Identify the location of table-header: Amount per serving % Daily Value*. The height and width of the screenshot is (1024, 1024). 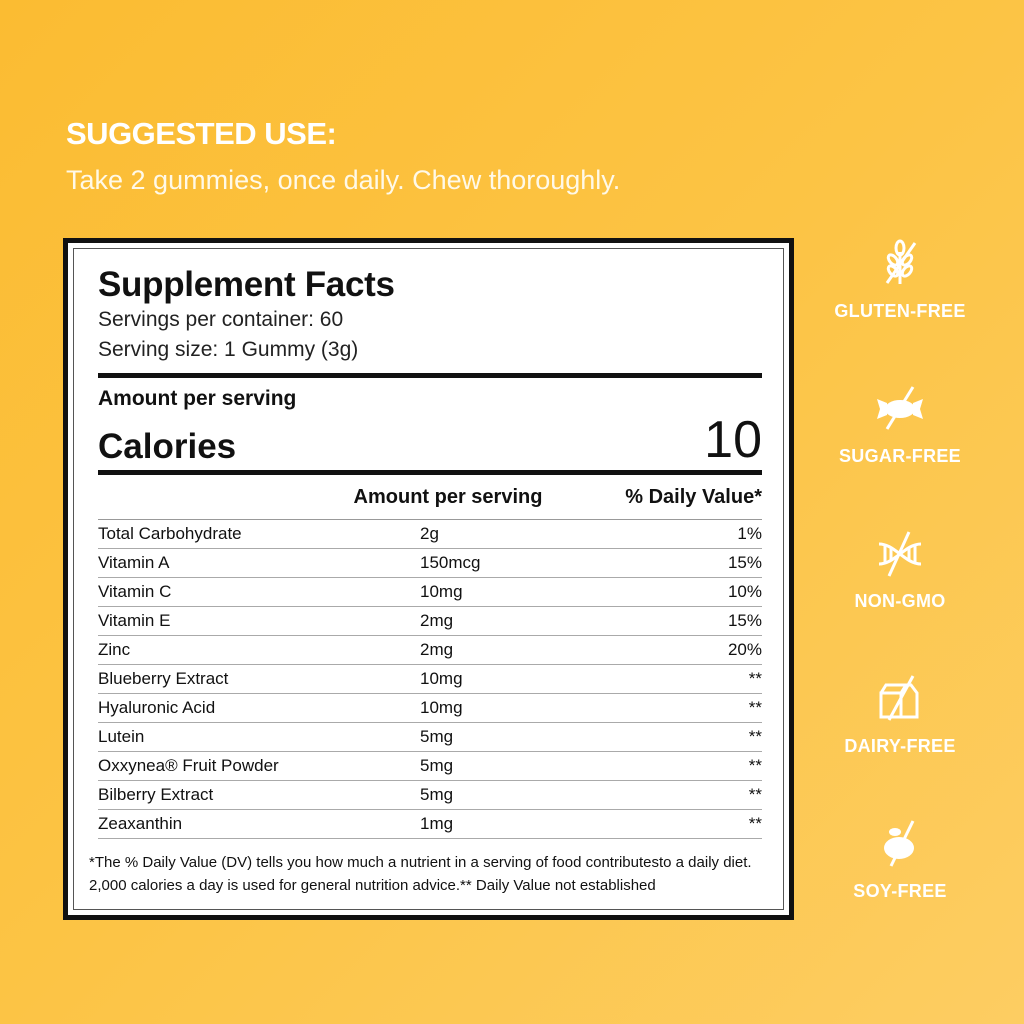
(430, 497).